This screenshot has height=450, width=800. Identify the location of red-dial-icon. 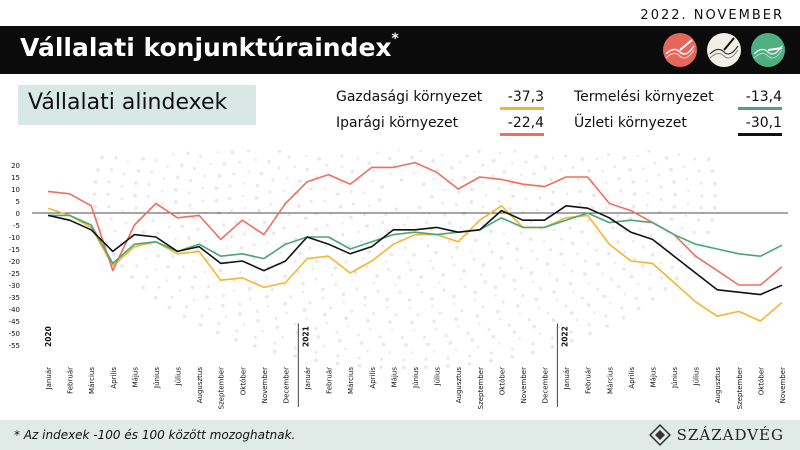
(680, 50).